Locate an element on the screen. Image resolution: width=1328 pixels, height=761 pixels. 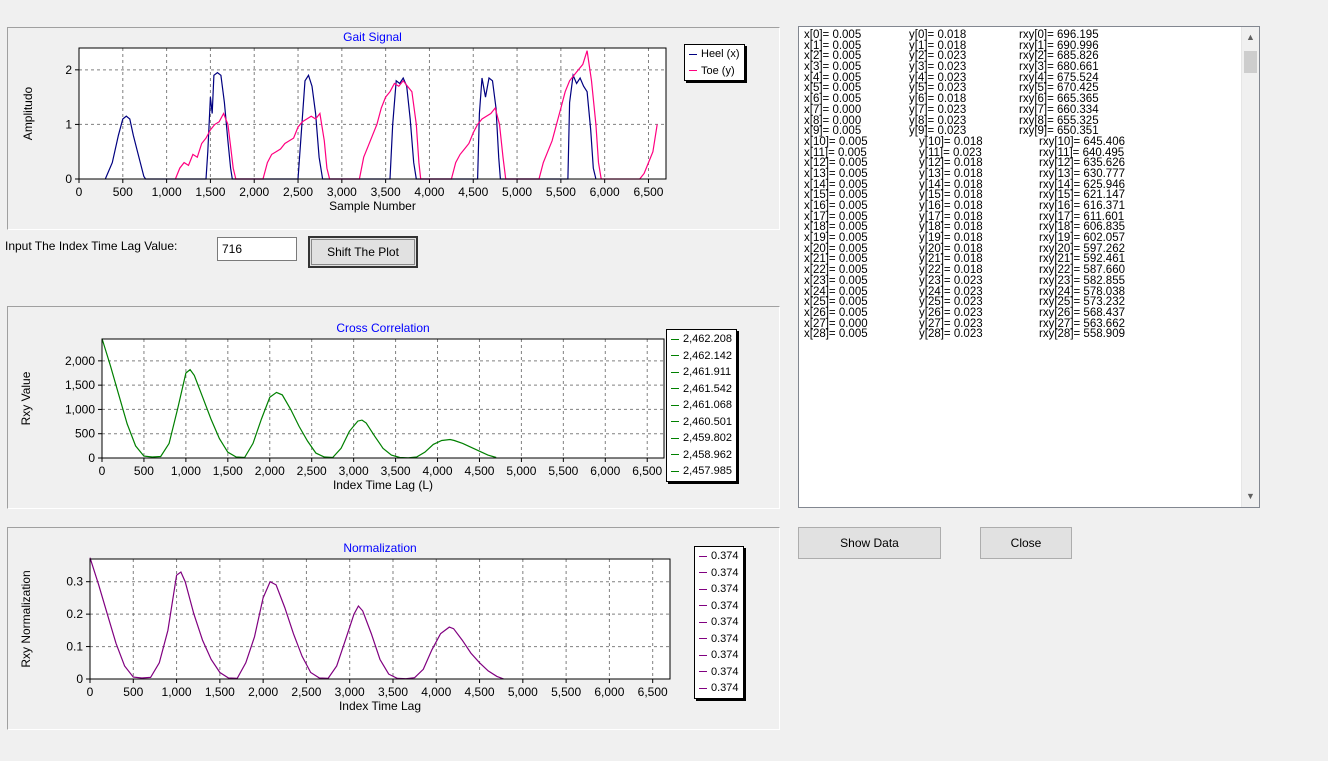
shift-plot-button: Shift The Plot is located at coordinates (363, 252).